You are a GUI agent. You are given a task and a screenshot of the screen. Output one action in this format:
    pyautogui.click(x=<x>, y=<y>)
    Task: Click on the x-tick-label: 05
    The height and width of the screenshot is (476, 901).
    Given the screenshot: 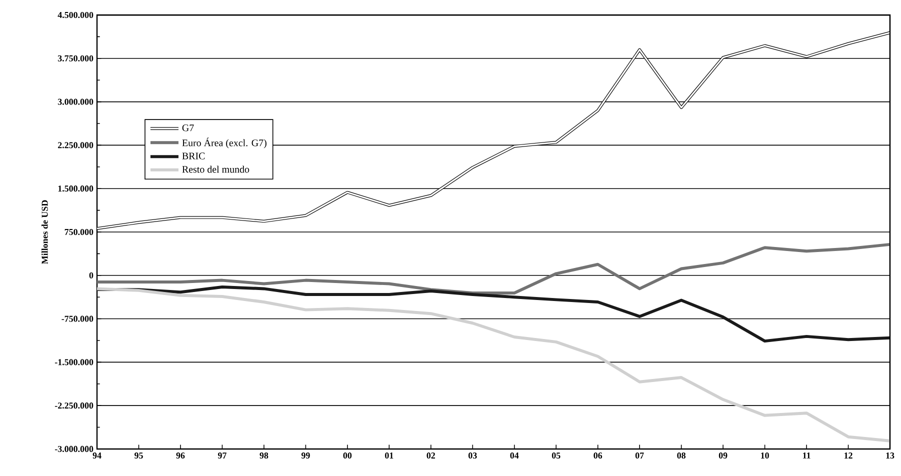 What is the action you would take?
    pyautogui.click(x=556, y=455)
    